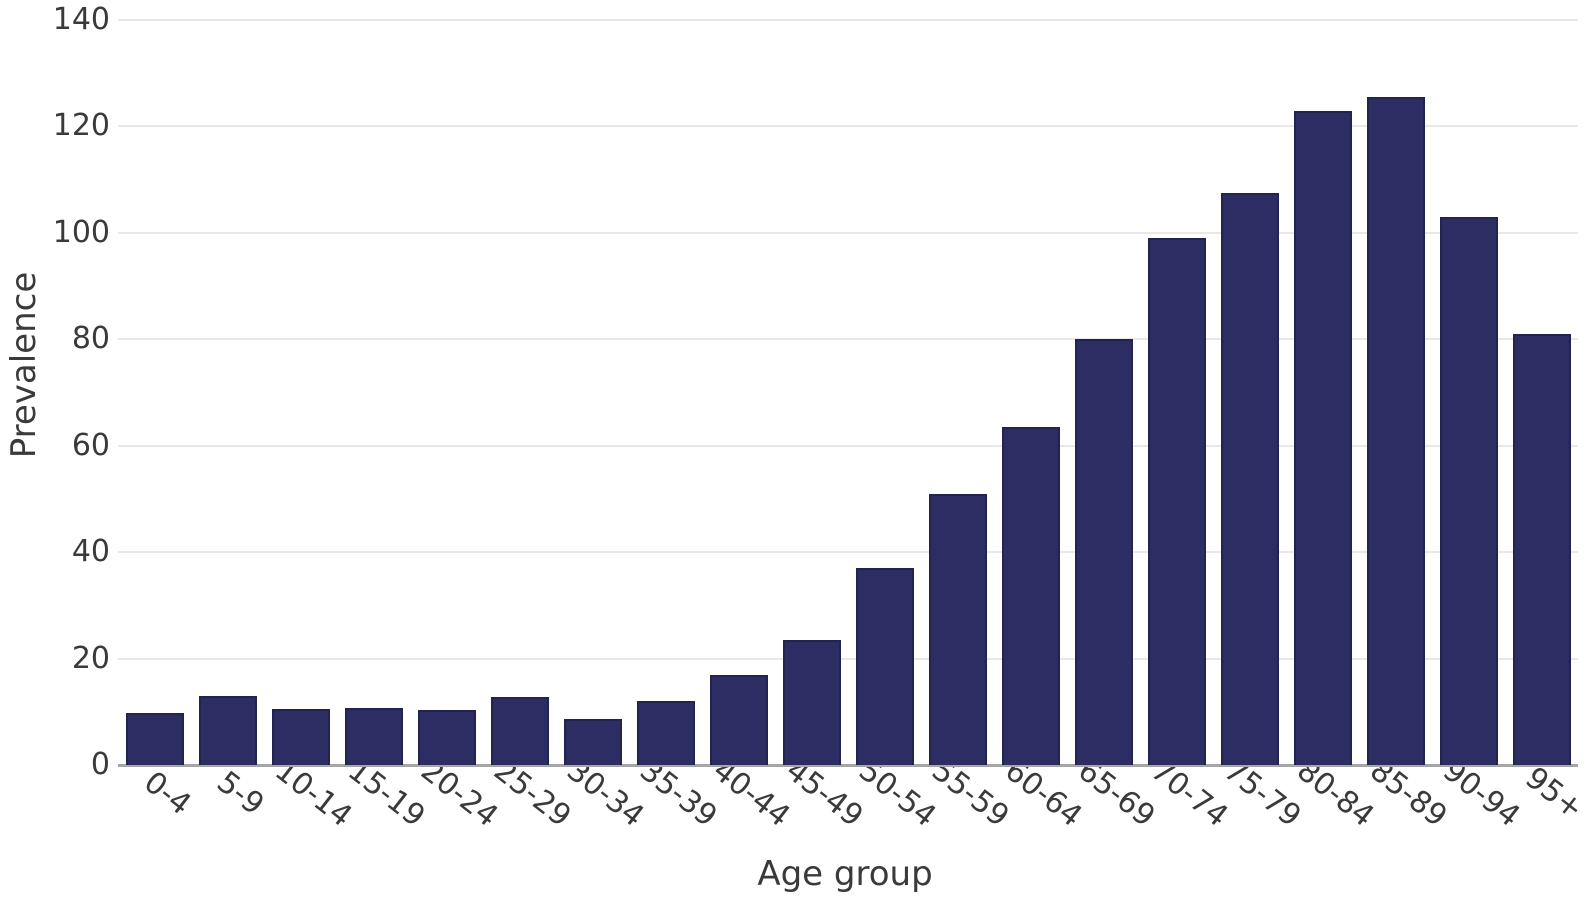 The image size is (1588, 899). I want to click on x-tick-label-0-4: 0-4, so click(167, 793).